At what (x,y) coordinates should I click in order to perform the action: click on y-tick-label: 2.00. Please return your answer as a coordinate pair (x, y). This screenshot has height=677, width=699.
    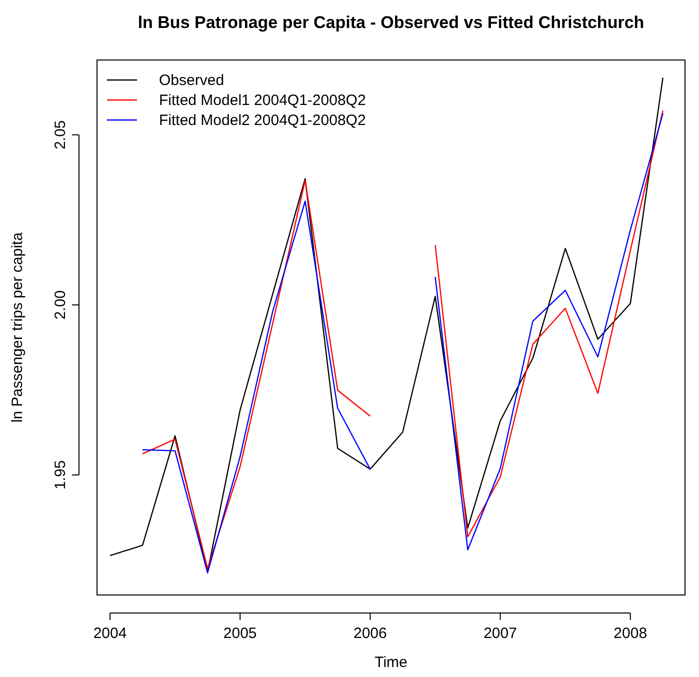
    Looking at the image, I should click on (60, 305).